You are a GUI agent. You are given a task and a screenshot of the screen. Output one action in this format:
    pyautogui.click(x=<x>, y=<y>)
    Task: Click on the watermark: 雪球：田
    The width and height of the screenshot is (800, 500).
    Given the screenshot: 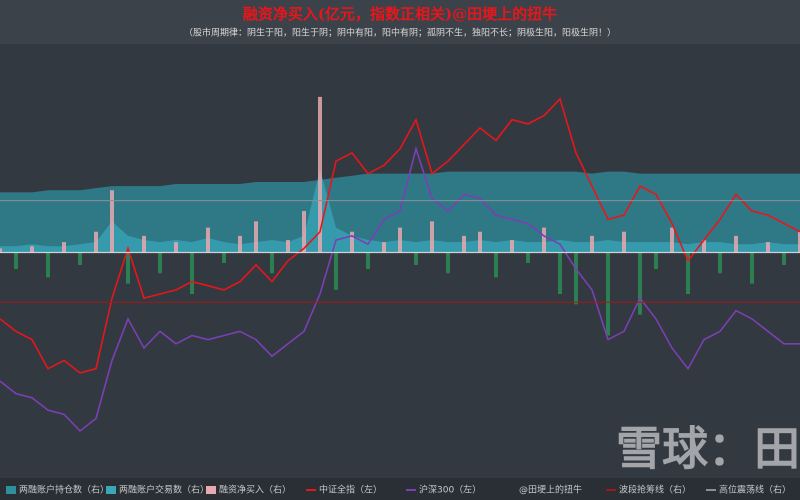 What is the action you would take?
    pyautogui.click(x=708, y=449)
    